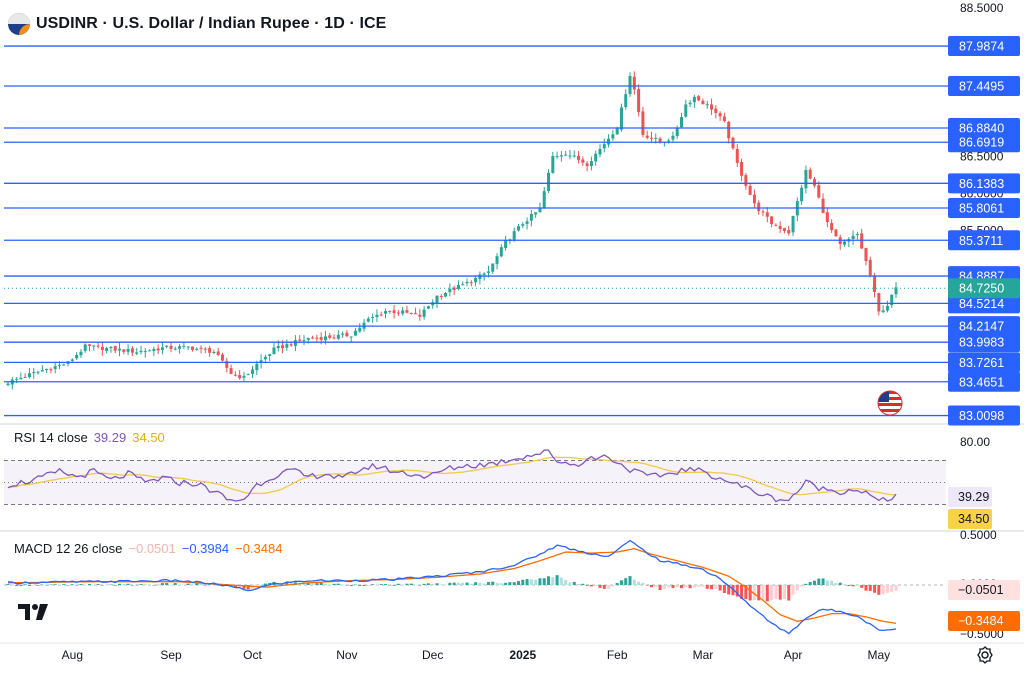  Describe the element at coordinates (978, 535) in the screenshot. I see `macd-scale-top: 0.5000` at that location.